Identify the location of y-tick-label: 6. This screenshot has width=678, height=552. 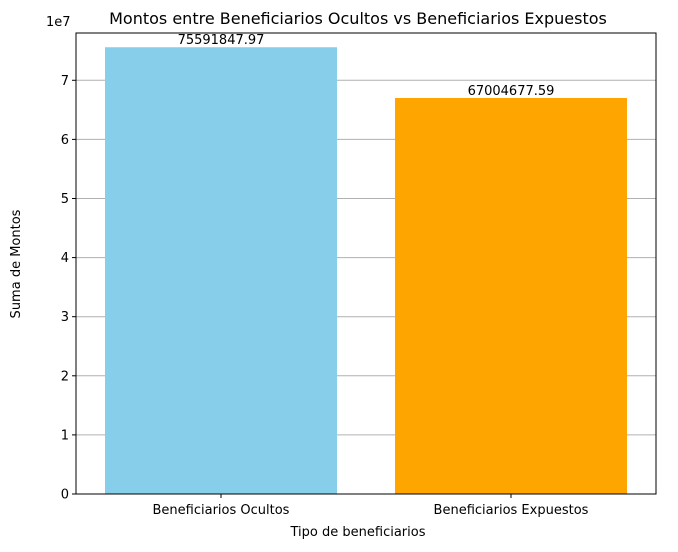
(65, 140).